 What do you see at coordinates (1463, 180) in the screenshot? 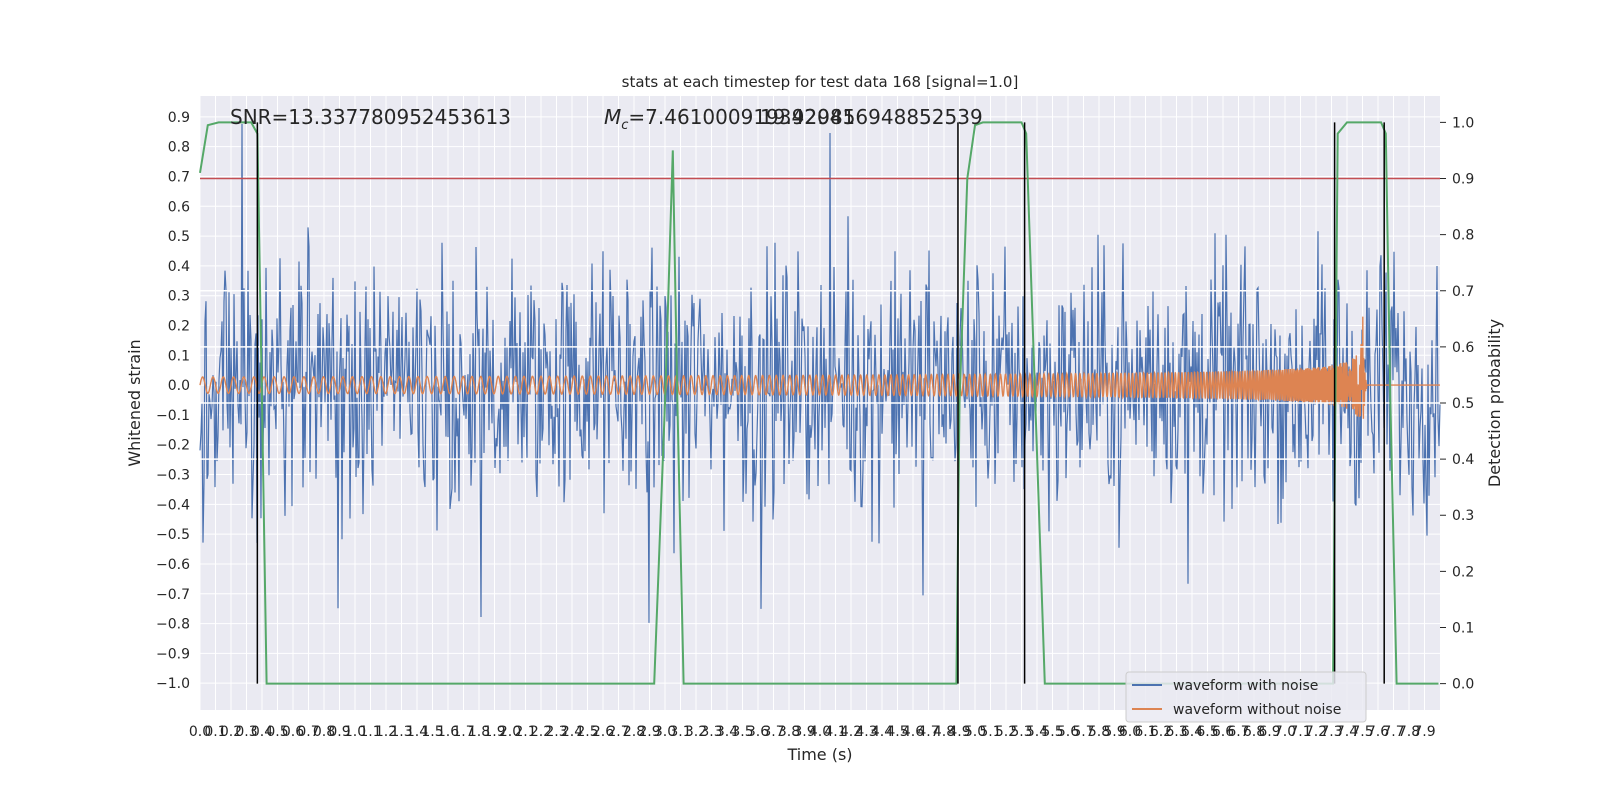
I see `y2-tick-label: 0.9` at bounding box center [1463, 180].